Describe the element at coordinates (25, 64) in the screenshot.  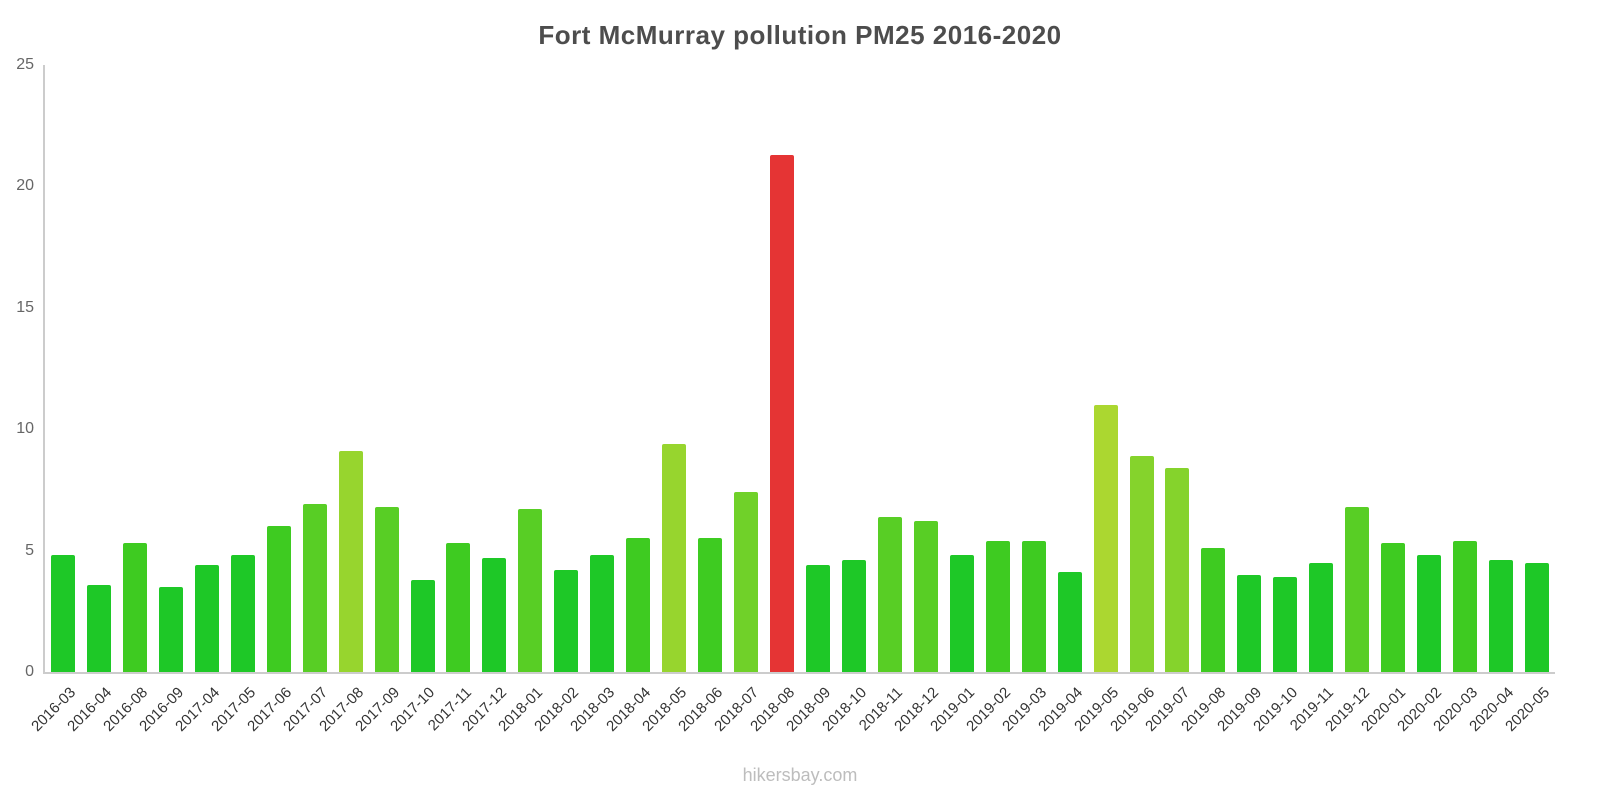
I see `y-tick-label: 25` at that location.